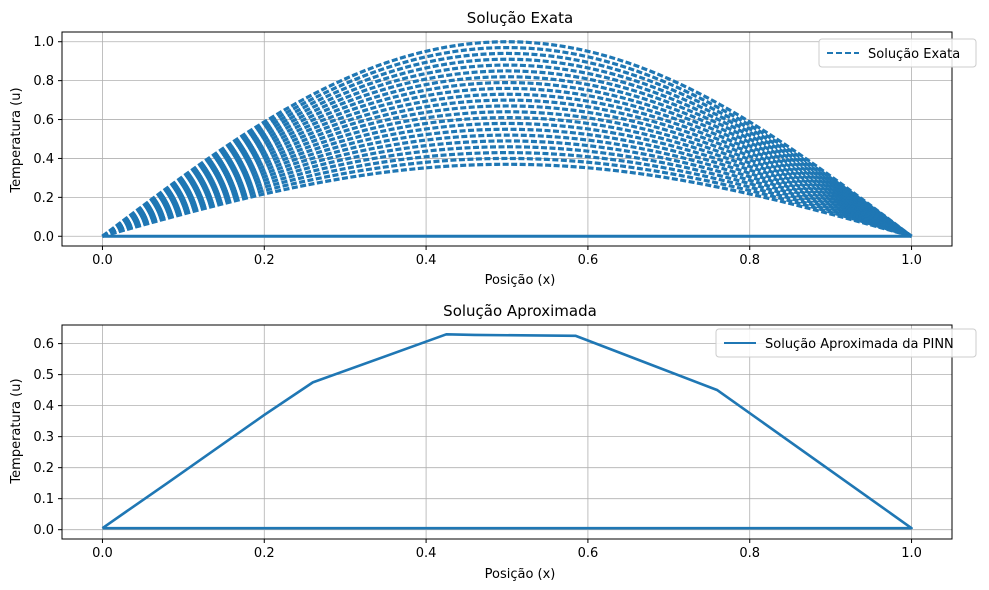 The height and width of the screenshot is (590, 989). I want to click on legend: Solução Aproximada da PINN, so click(846, 343).